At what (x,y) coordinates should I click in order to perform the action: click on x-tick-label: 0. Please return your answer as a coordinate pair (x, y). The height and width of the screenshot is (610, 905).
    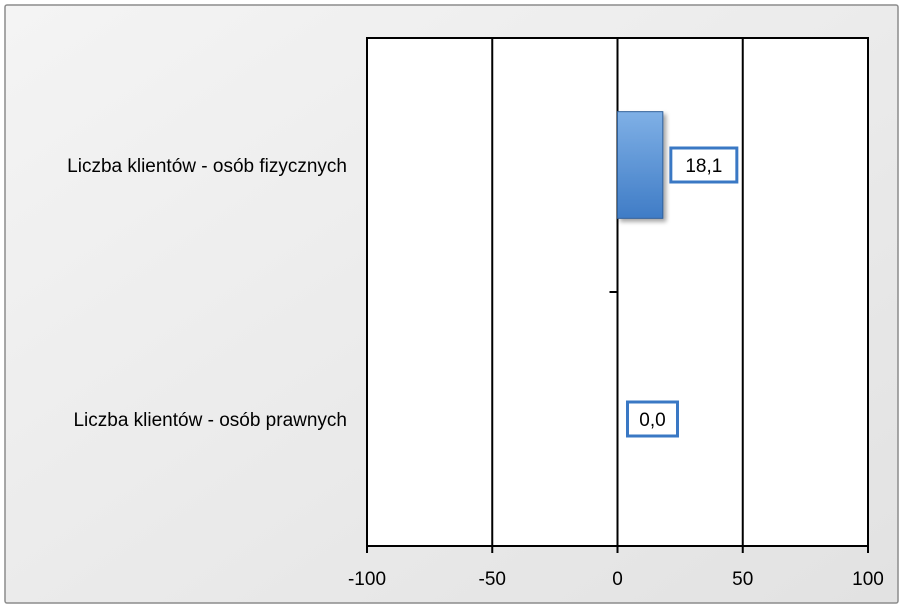
    Looking at the image, I should click on (617, 579).